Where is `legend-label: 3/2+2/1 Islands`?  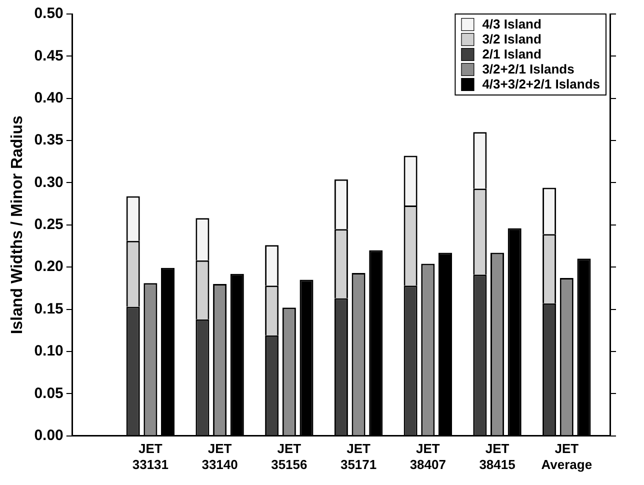
legend-label: 3/2+2/1 Islands is located at coordinates (528, 69).